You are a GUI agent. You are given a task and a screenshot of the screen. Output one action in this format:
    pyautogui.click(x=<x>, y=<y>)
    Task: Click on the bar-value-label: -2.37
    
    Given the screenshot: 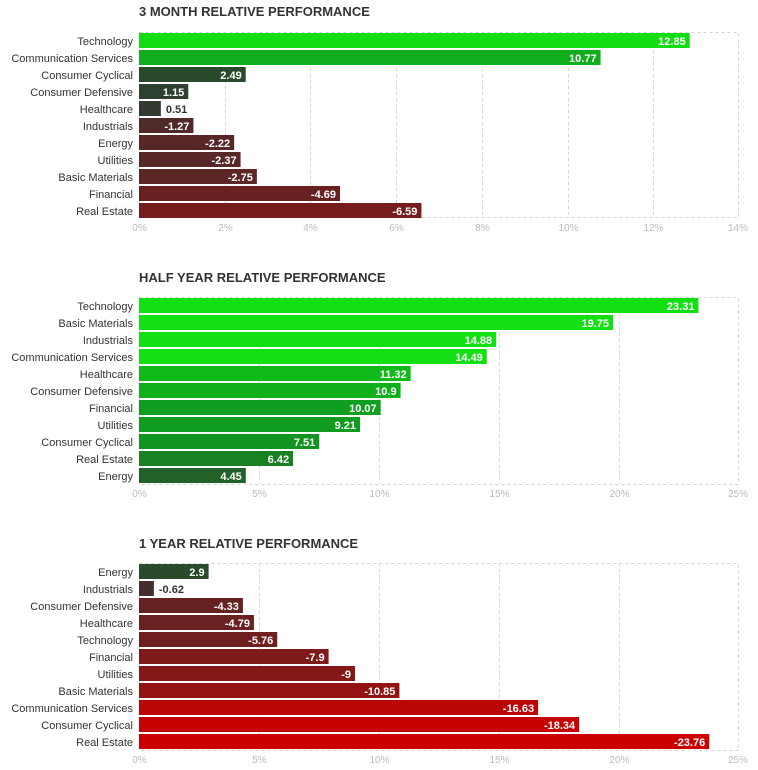 What is the action you would take?
    pyautogui.click(x=223, y=161)
    